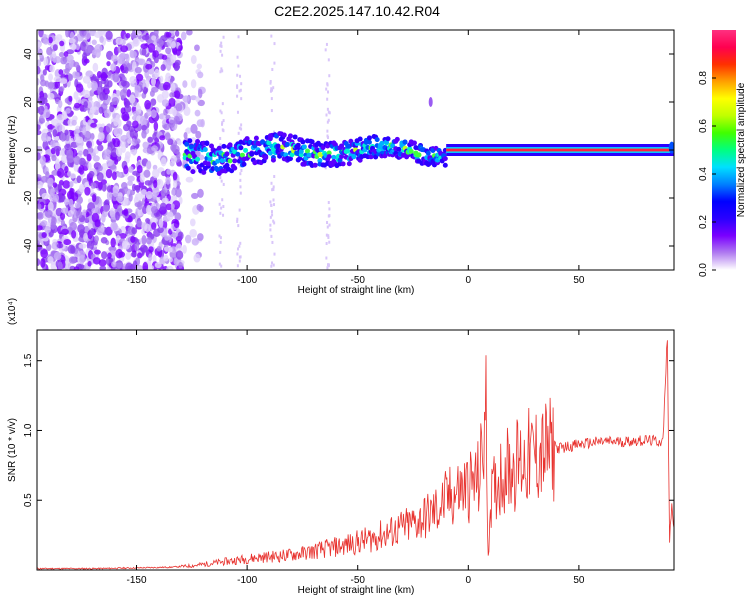 The image size is (750, 605). I want to click on colorbar-tick-label: 0.4, so click(703, 174).